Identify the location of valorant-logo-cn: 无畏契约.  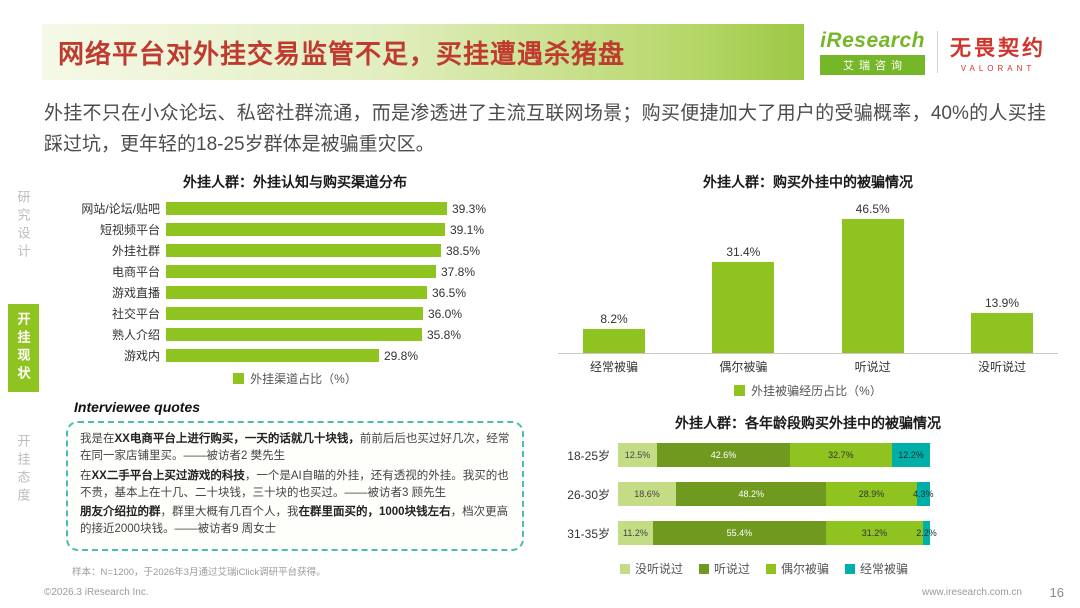
(998, 48).